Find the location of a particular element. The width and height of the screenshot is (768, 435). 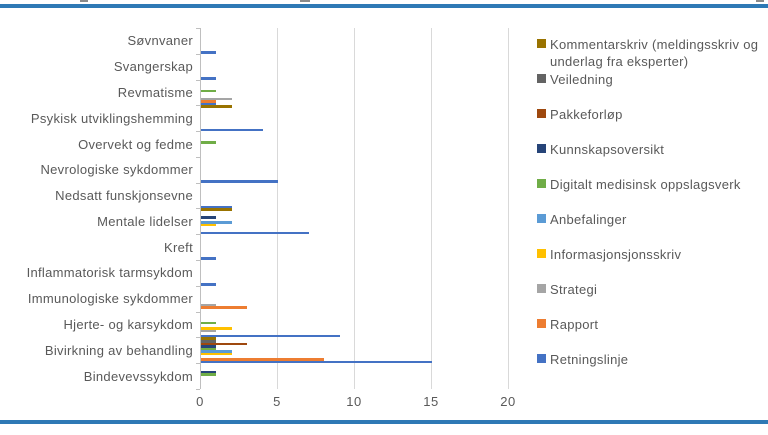

legend-item: Pakkeforløp is located at coordinates (580, 114).